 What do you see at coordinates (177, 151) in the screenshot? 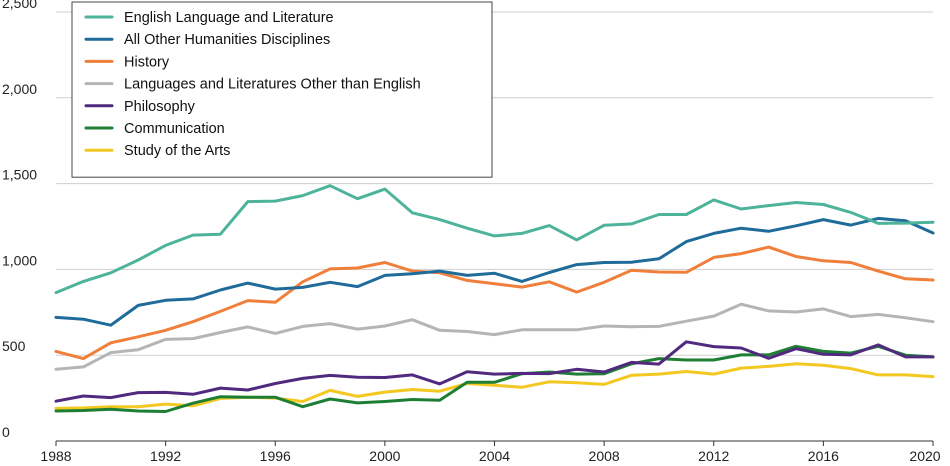
I see `legend-label: Study of the Arts` at bounding box center [177, 151].